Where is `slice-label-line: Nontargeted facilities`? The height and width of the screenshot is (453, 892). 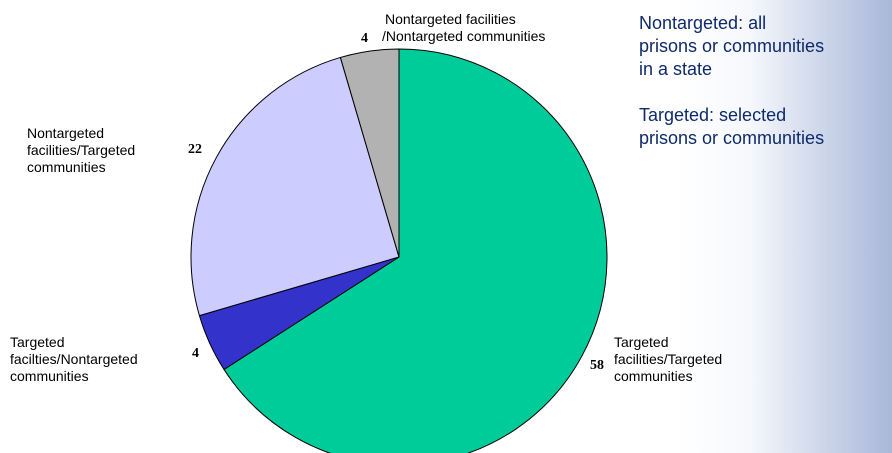 slice-label-line: Nontargeted facilities is located at coordinates (450, 19).